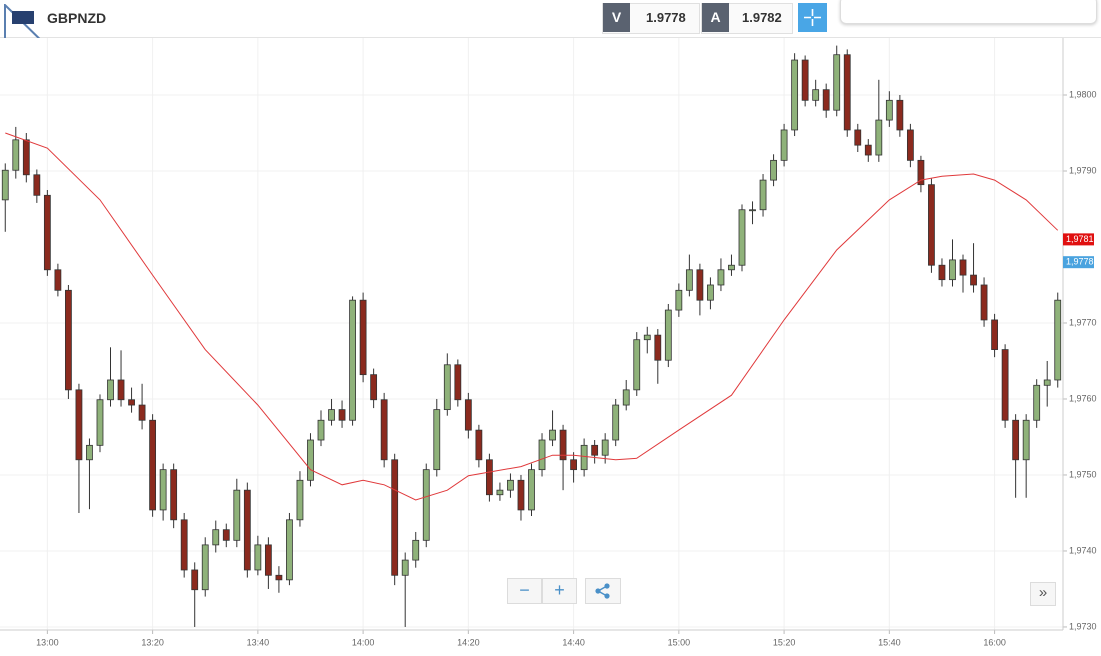  Describe the element at coordinates (468, 642) in the screenshot. I see `x-tick-label: 14:20` at that location.